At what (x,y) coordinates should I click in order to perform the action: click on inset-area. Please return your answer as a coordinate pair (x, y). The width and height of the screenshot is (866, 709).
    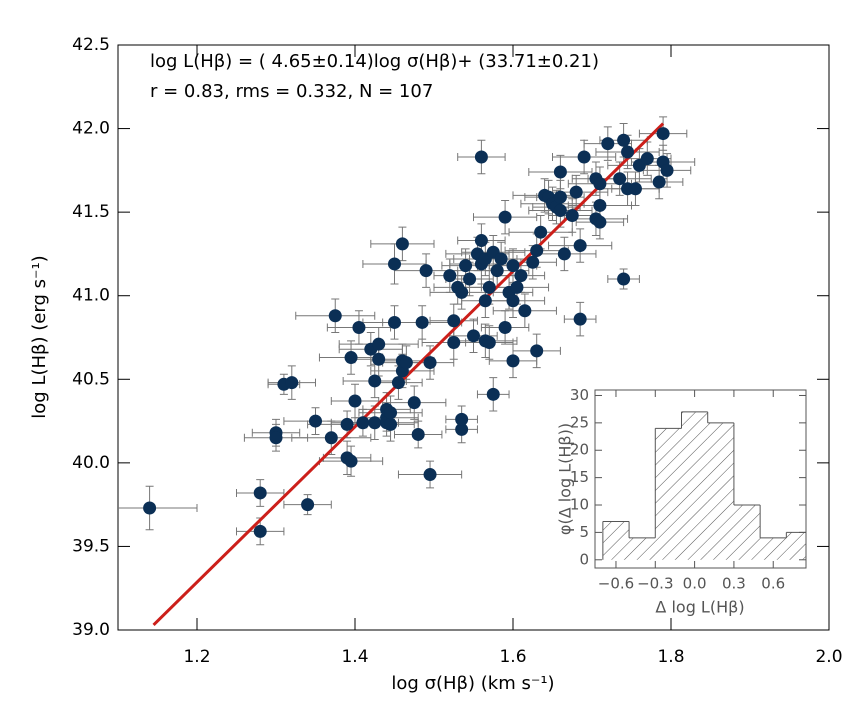
    Looking at the image, I should click on (704, 485).